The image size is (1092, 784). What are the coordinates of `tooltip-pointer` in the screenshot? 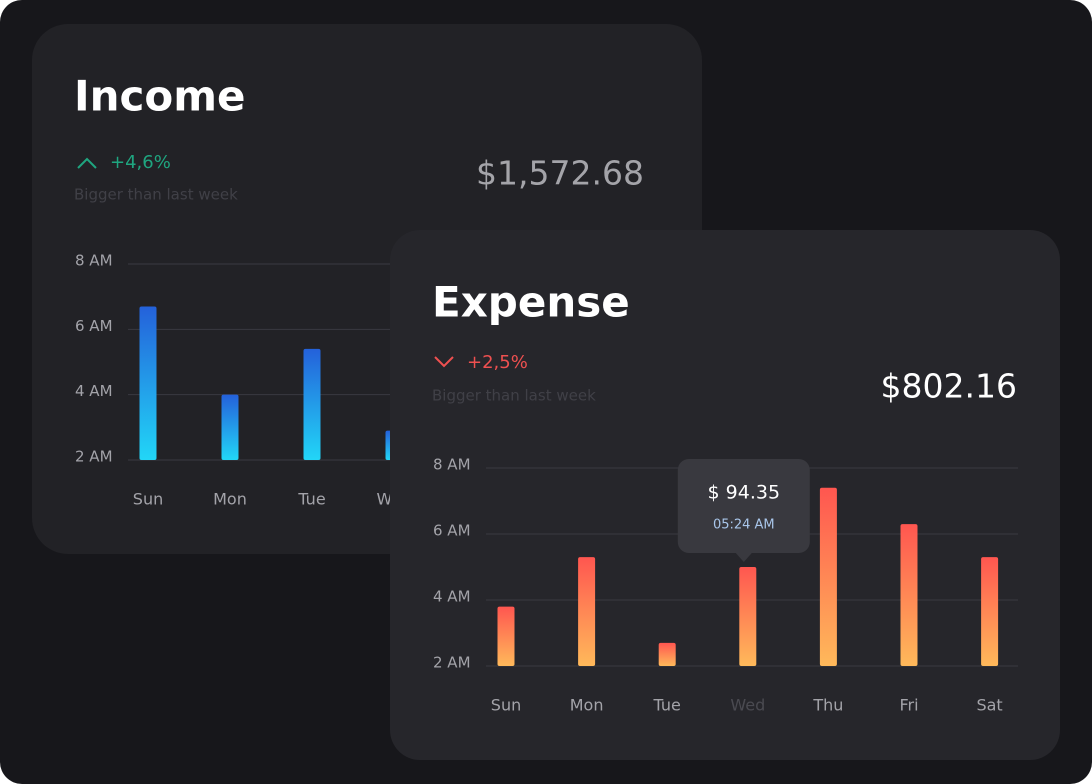 It's located at (743, 557).